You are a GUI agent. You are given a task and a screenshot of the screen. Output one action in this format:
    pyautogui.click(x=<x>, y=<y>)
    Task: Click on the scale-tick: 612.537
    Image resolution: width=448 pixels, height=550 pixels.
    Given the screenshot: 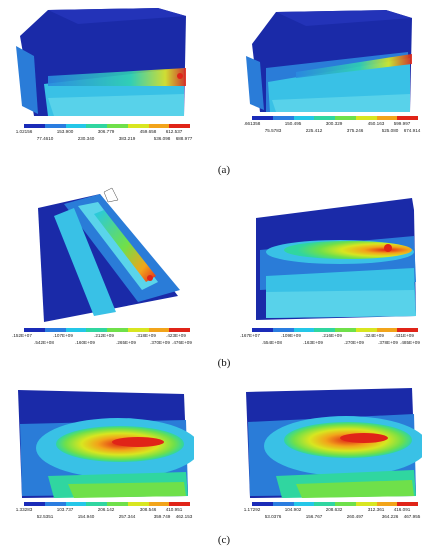 What is the action you would take?
    pyautogui.click(x=174, y=131)
    